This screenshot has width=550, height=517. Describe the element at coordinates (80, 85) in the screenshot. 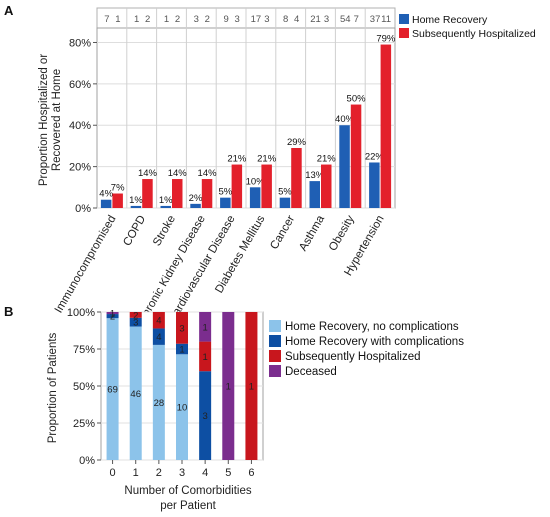

I see `y-tick-label: 60%` at that location.